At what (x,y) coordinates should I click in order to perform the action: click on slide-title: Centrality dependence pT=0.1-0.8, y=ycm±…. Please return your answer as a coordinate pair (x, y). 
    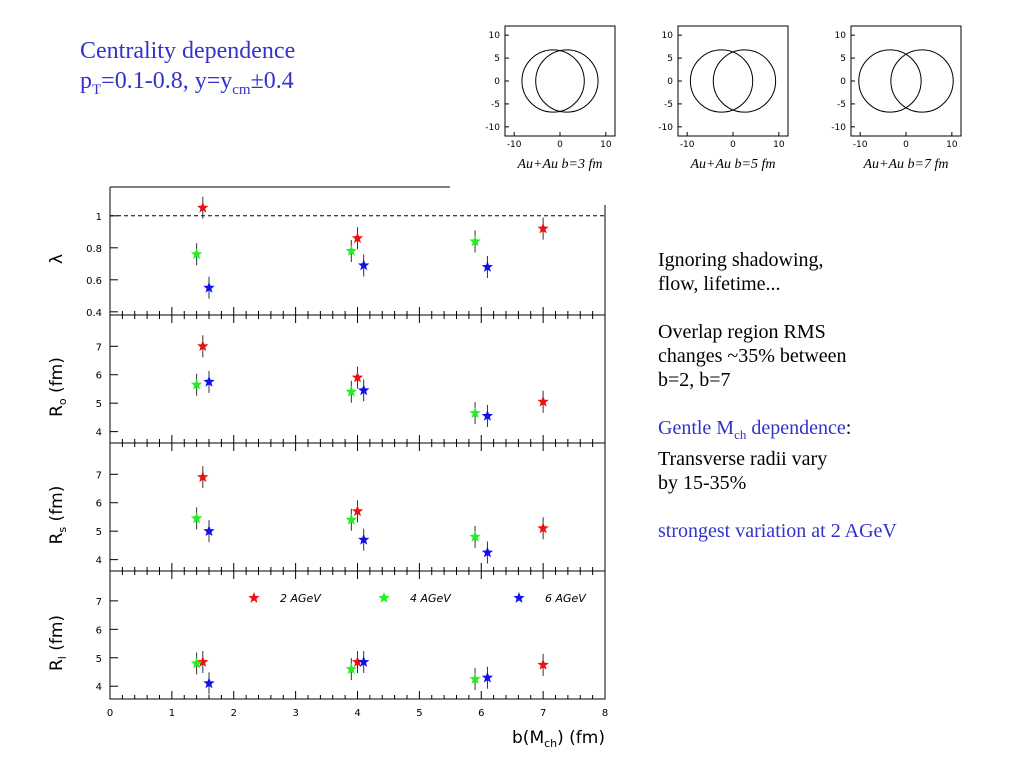
    Looking at the image, I should click on (187, 70).